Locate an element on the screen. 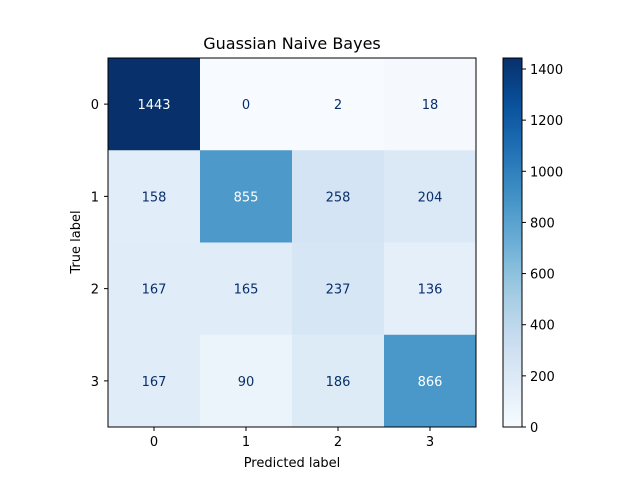 This screenshot has height=484, width=640. y-tick-label-1: 1 is located at coordinates (95, 197).